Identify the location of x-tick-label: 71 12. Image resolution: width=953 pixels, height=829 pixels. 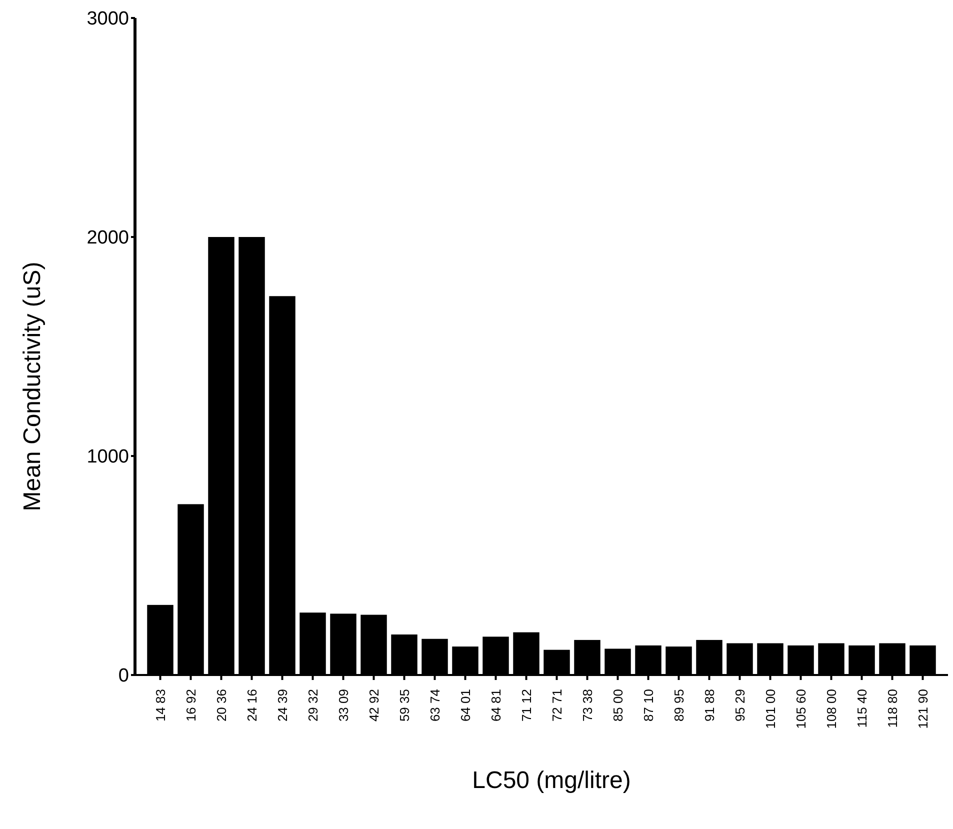
(526, 705).